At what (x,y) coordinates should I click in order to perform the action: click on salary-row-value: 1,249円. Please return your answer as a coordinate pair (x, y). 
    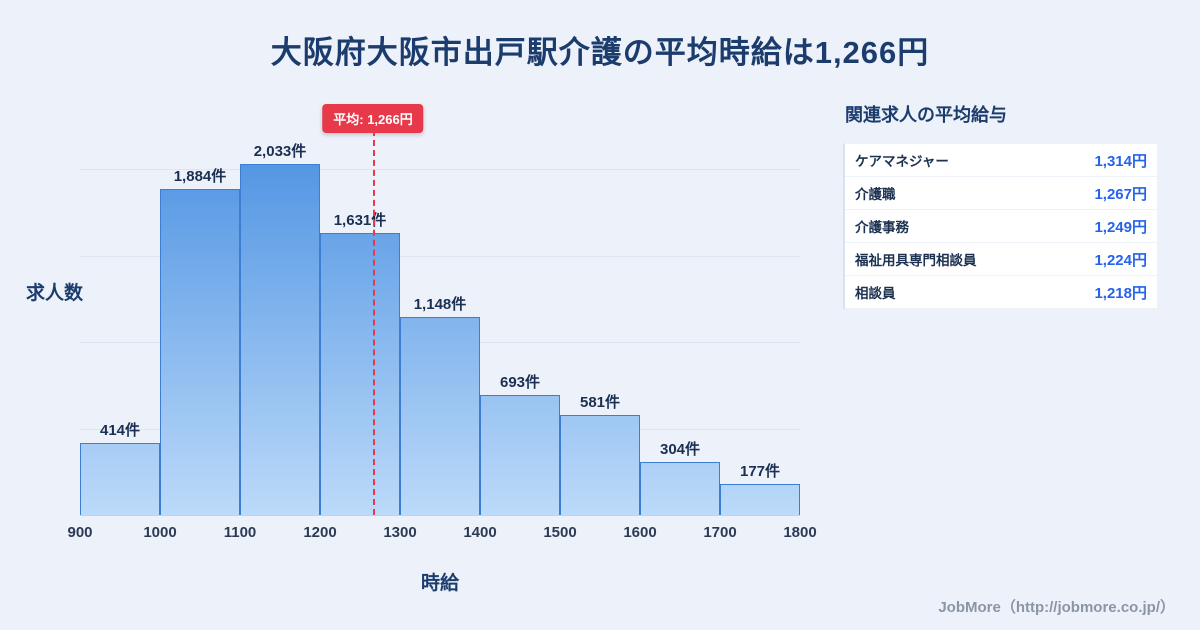
    Looking at the image, I should click on (1120, 227).